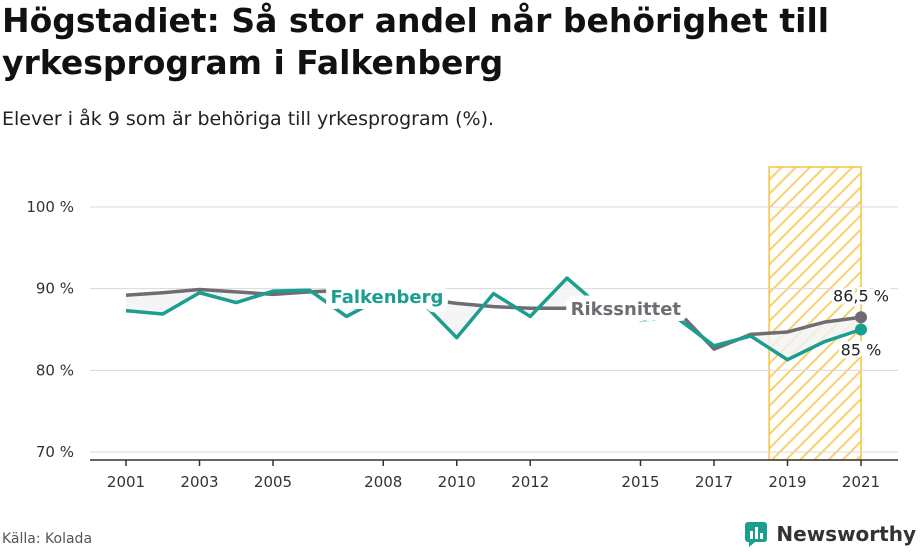 Image resolution: width=920 pixels, height=552 pixels. I want to click on source-note: Källa: Kolada, so click(47, 539).